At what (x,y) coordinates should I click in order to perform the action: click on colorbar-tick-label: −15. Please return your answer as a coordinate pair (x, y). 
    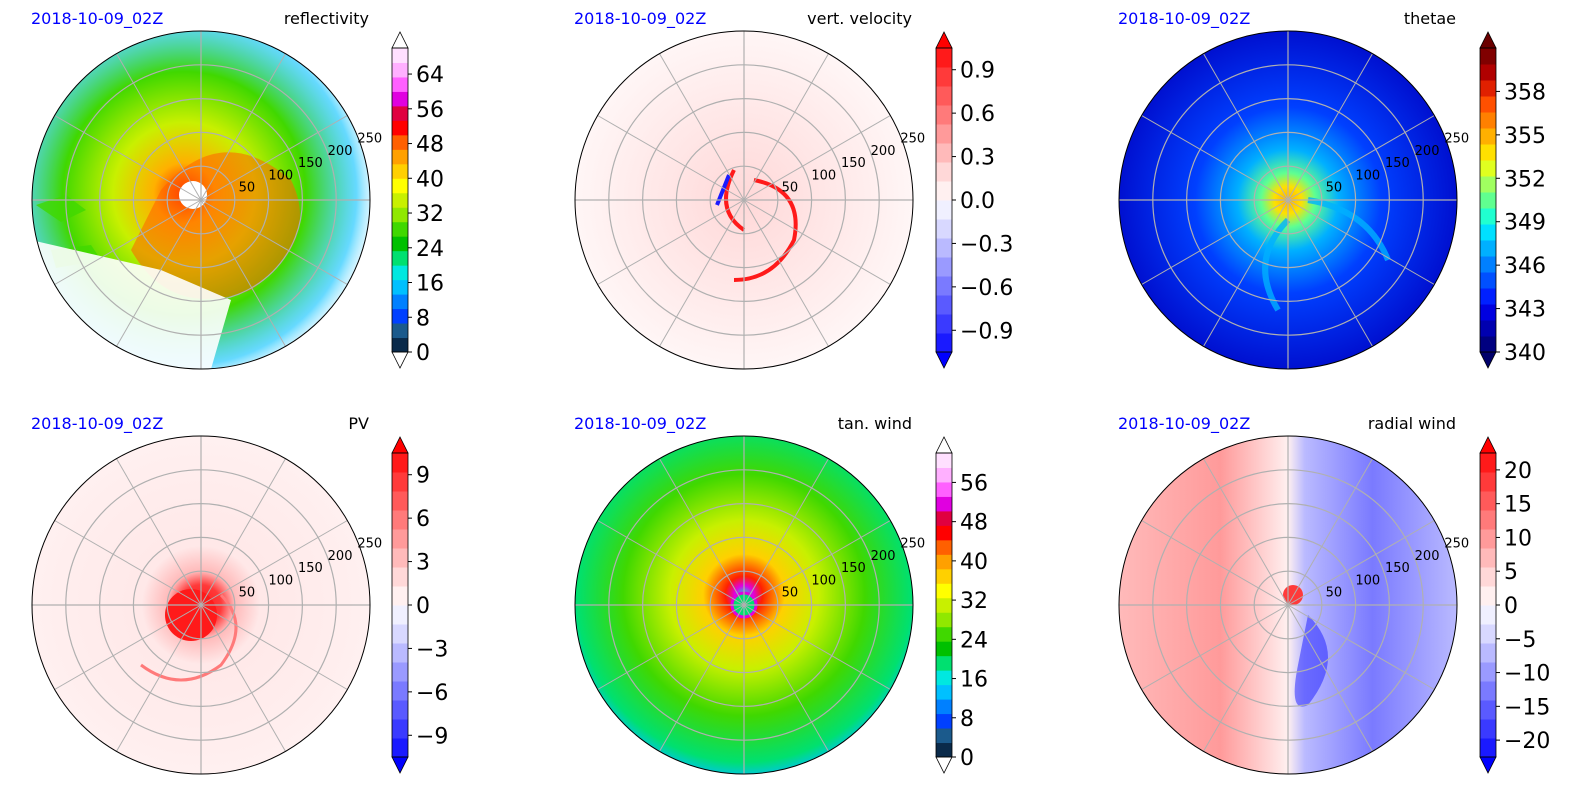
    Looking at the image, I should click on (1527, 707).